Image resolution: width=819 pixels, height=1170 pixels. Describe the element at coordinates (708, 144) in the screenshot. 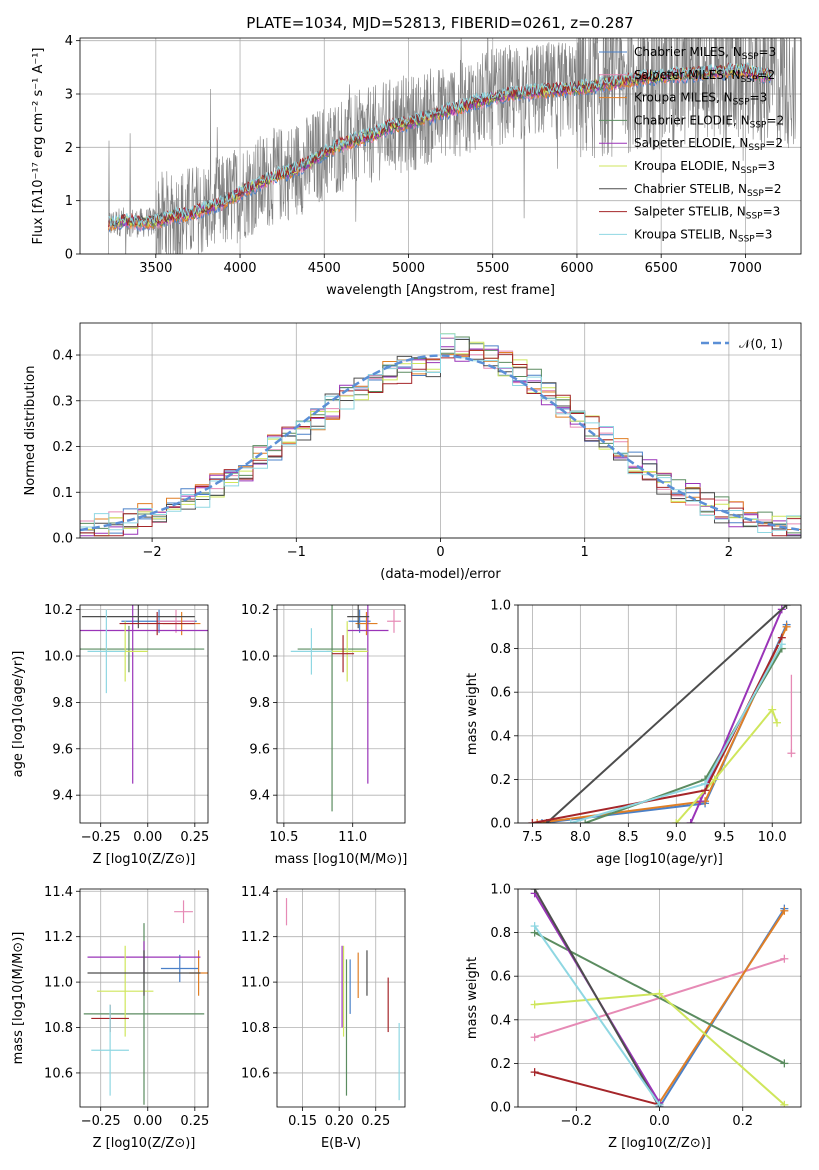

I see `legend-label-salpeter-elodie: Salpeter ELODIE, NSSP=2` at that location.